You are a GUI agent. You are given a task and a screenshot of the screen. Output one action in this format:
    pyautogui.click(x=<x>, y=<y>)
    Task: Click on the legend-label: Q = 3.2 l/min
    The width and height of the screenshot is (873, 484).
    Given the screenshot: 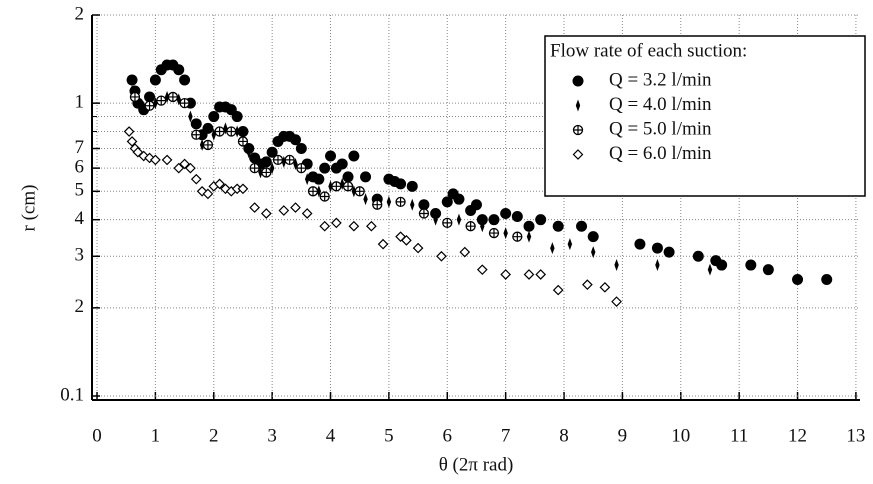 What is the action you would take?
    pyautogui.click(x=660, y=79)
    